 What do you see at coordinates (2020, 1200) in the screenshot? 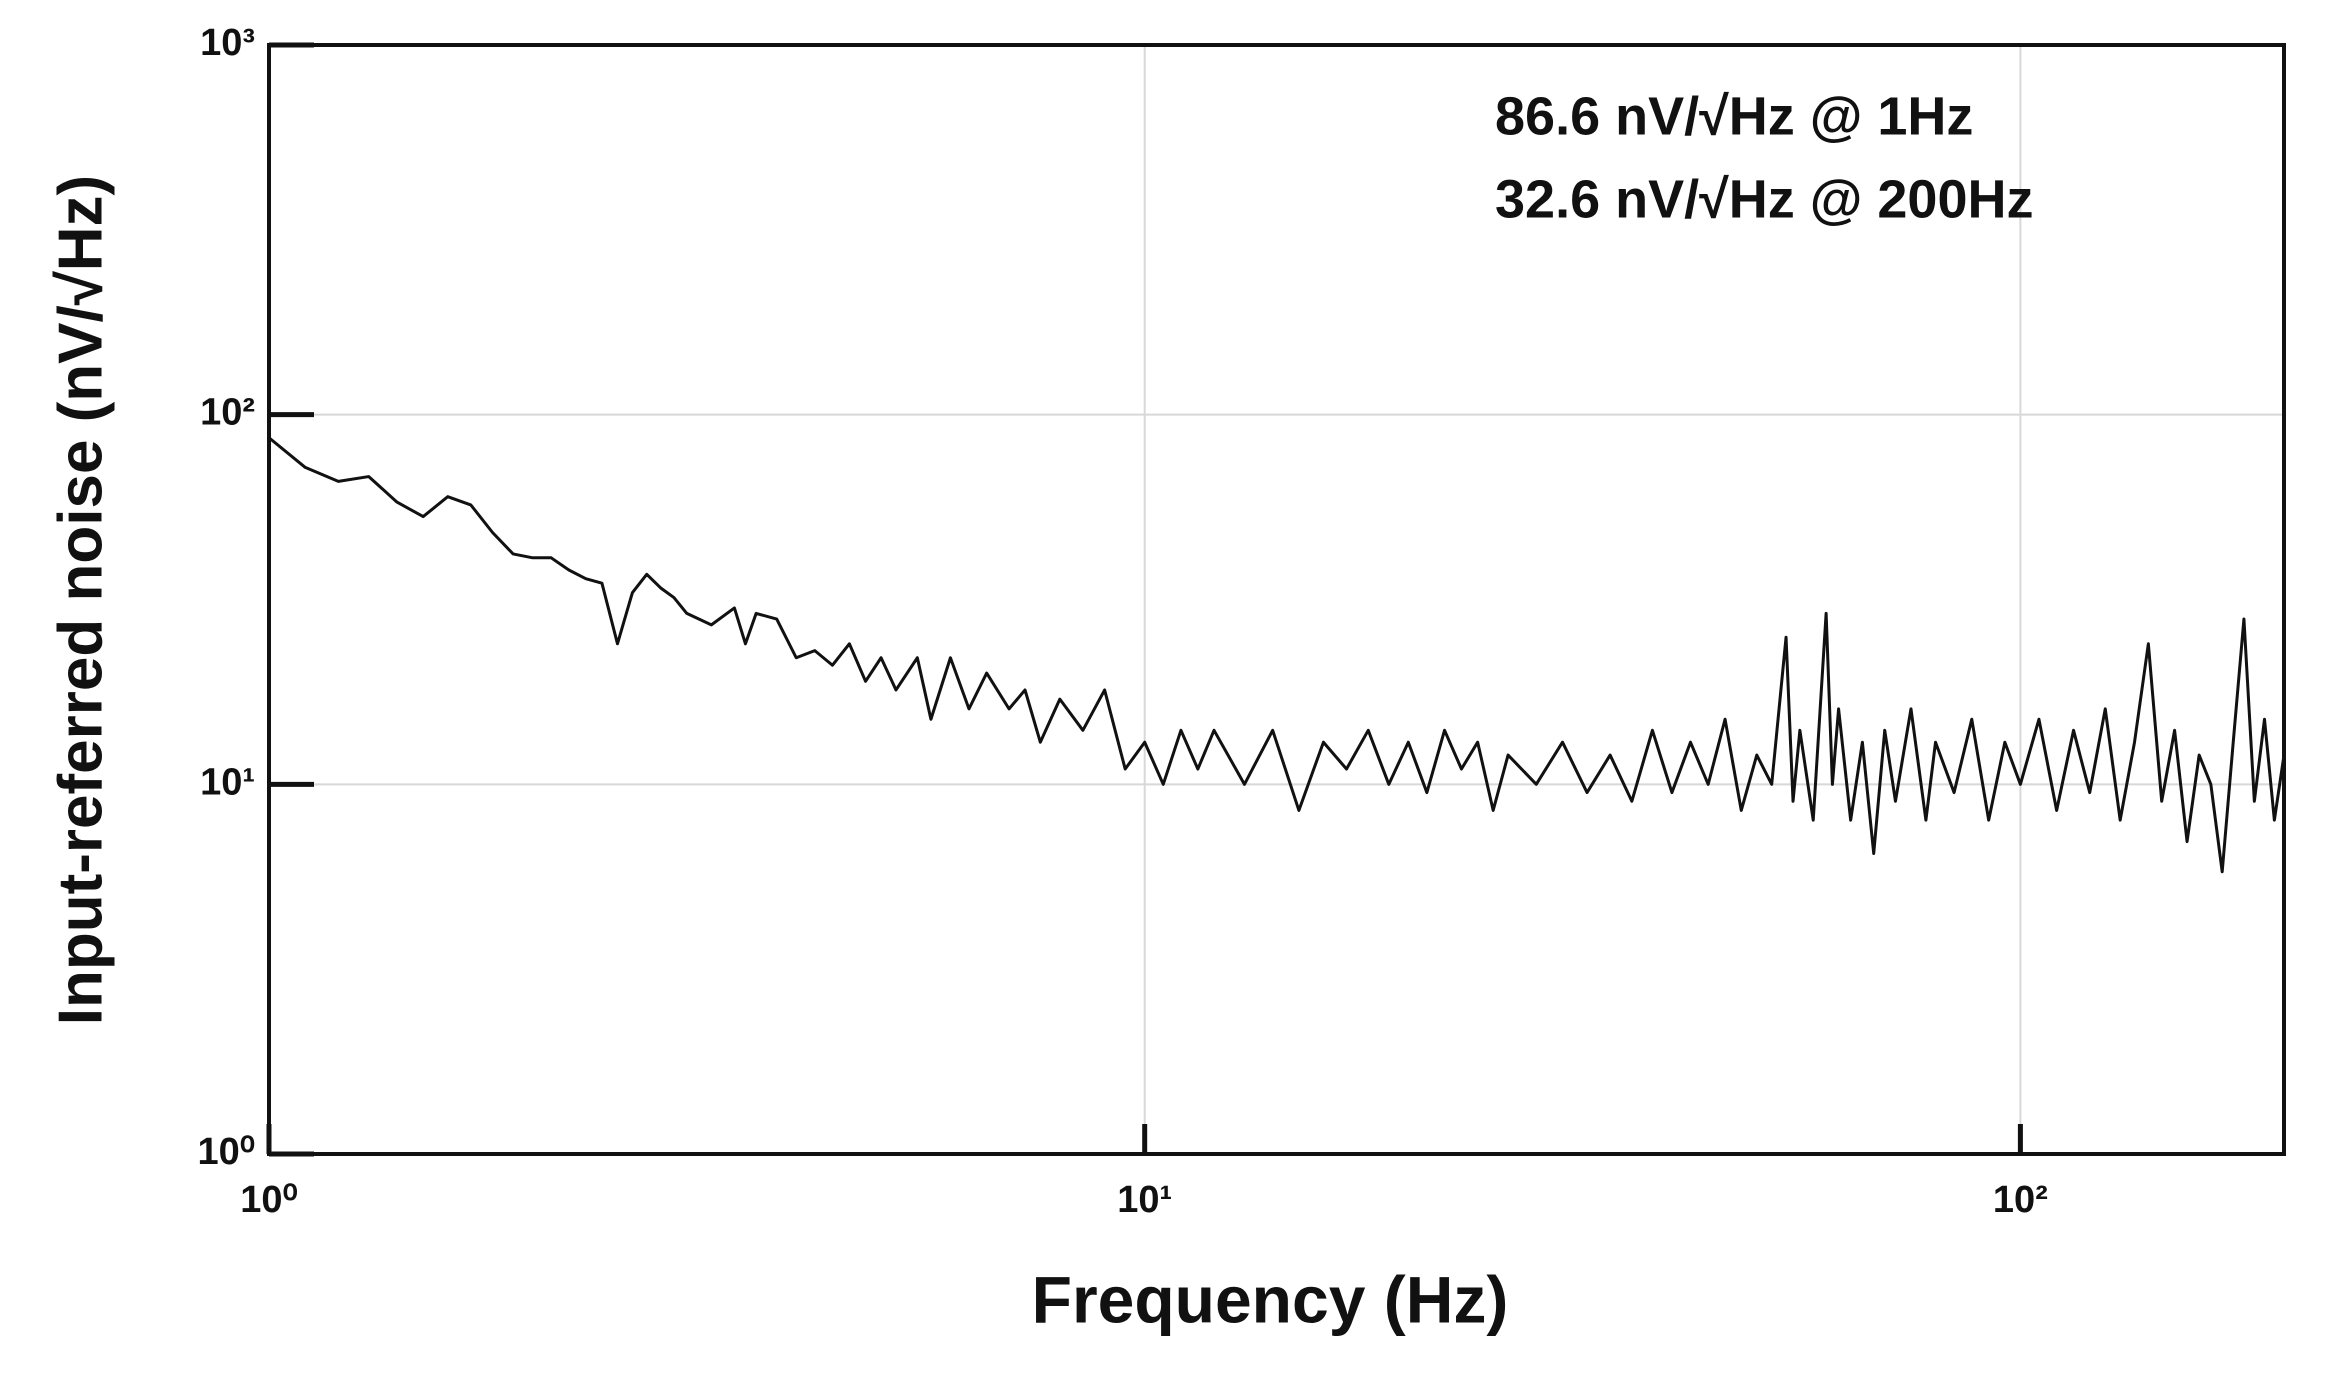
I see `x-tick-label: 10²` at bounding box center [2020, 1200].